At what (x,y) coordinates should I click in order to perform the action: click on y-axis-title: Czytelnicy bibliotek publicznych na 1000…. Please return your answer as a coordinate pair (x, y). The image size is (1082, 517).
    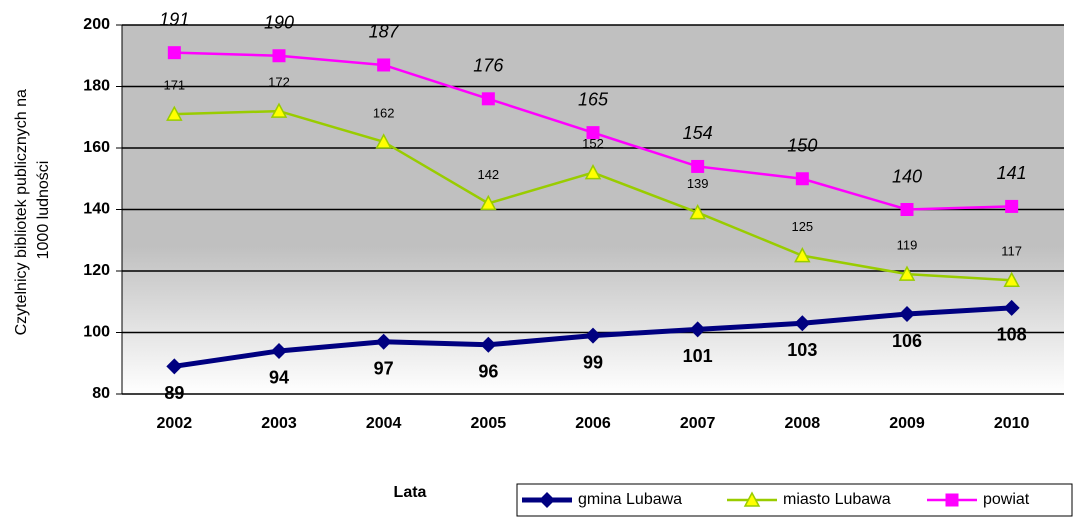
    Looking at the image, I should click on (32, 210).